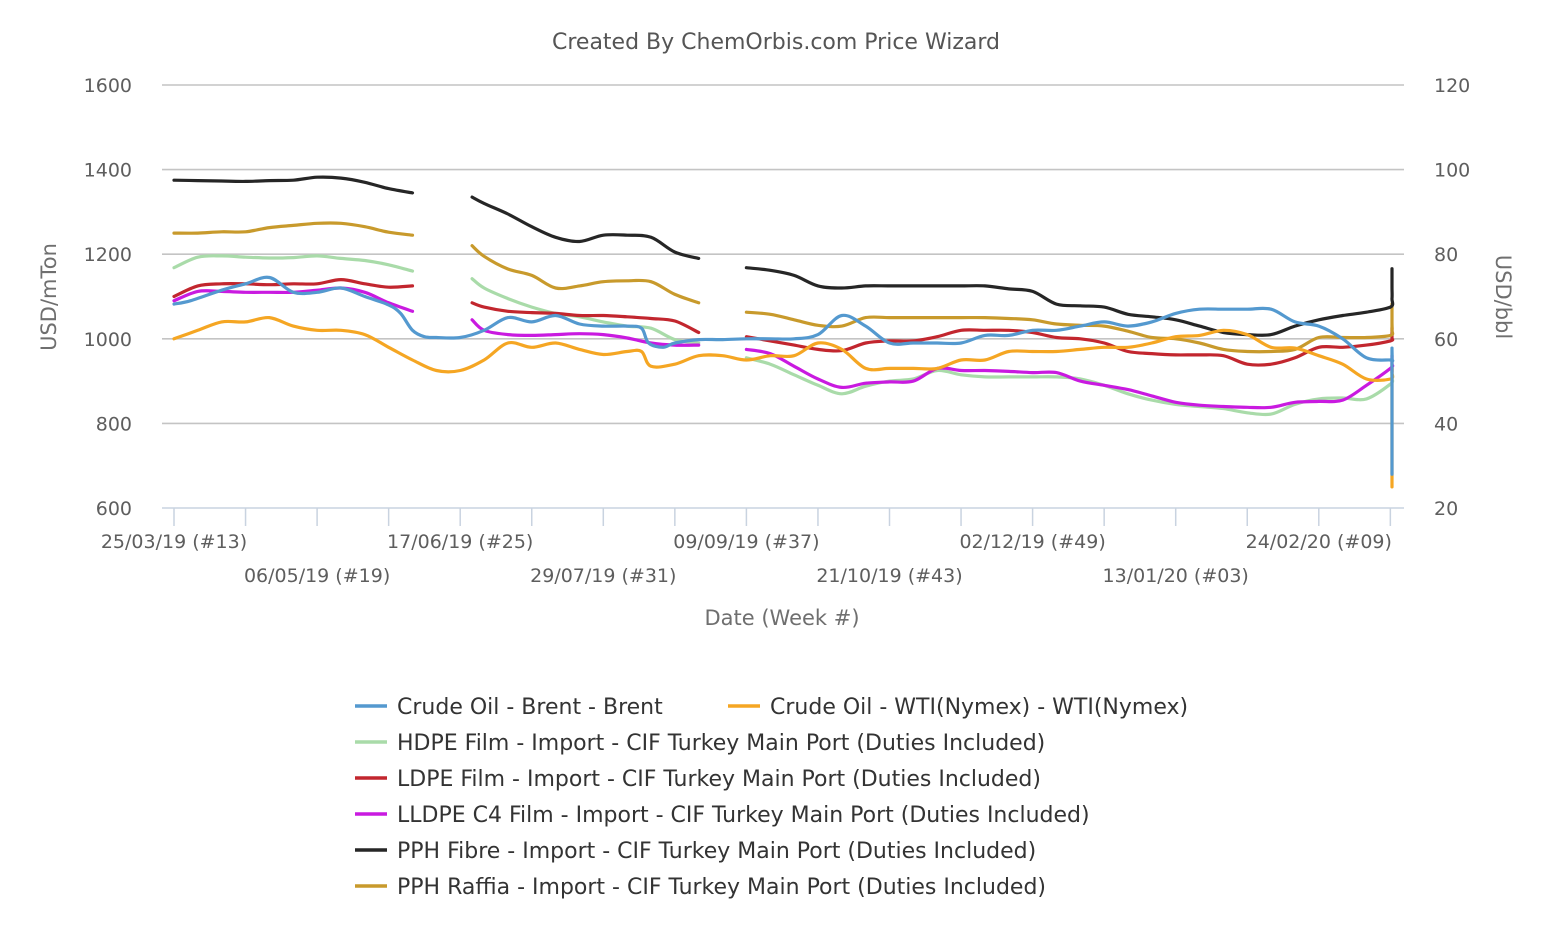 The width and height of the screenshot is (1552, 930). I want to click on legend-label: Crude Oil - Brent - Brent, so click(530, 707).